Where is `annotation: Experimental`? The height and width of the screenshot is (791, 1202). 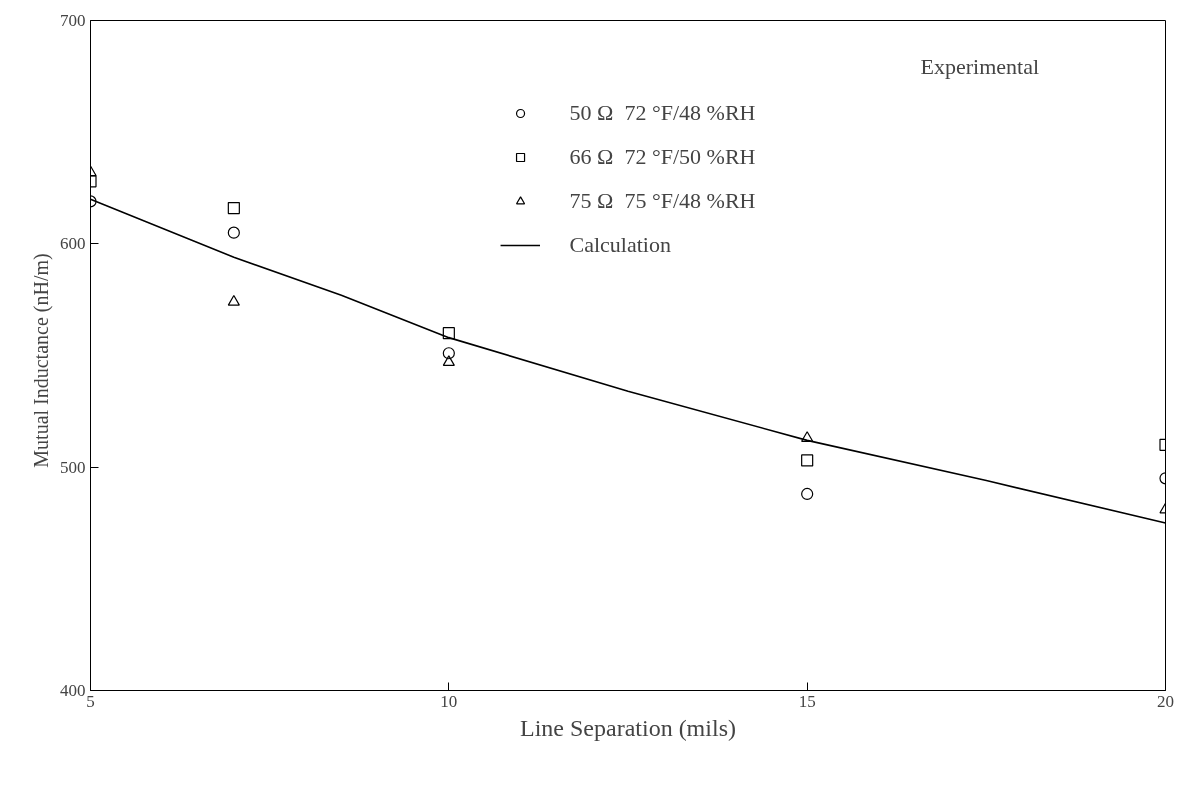
annotation: Experimental is located at coordinates (980, 66).